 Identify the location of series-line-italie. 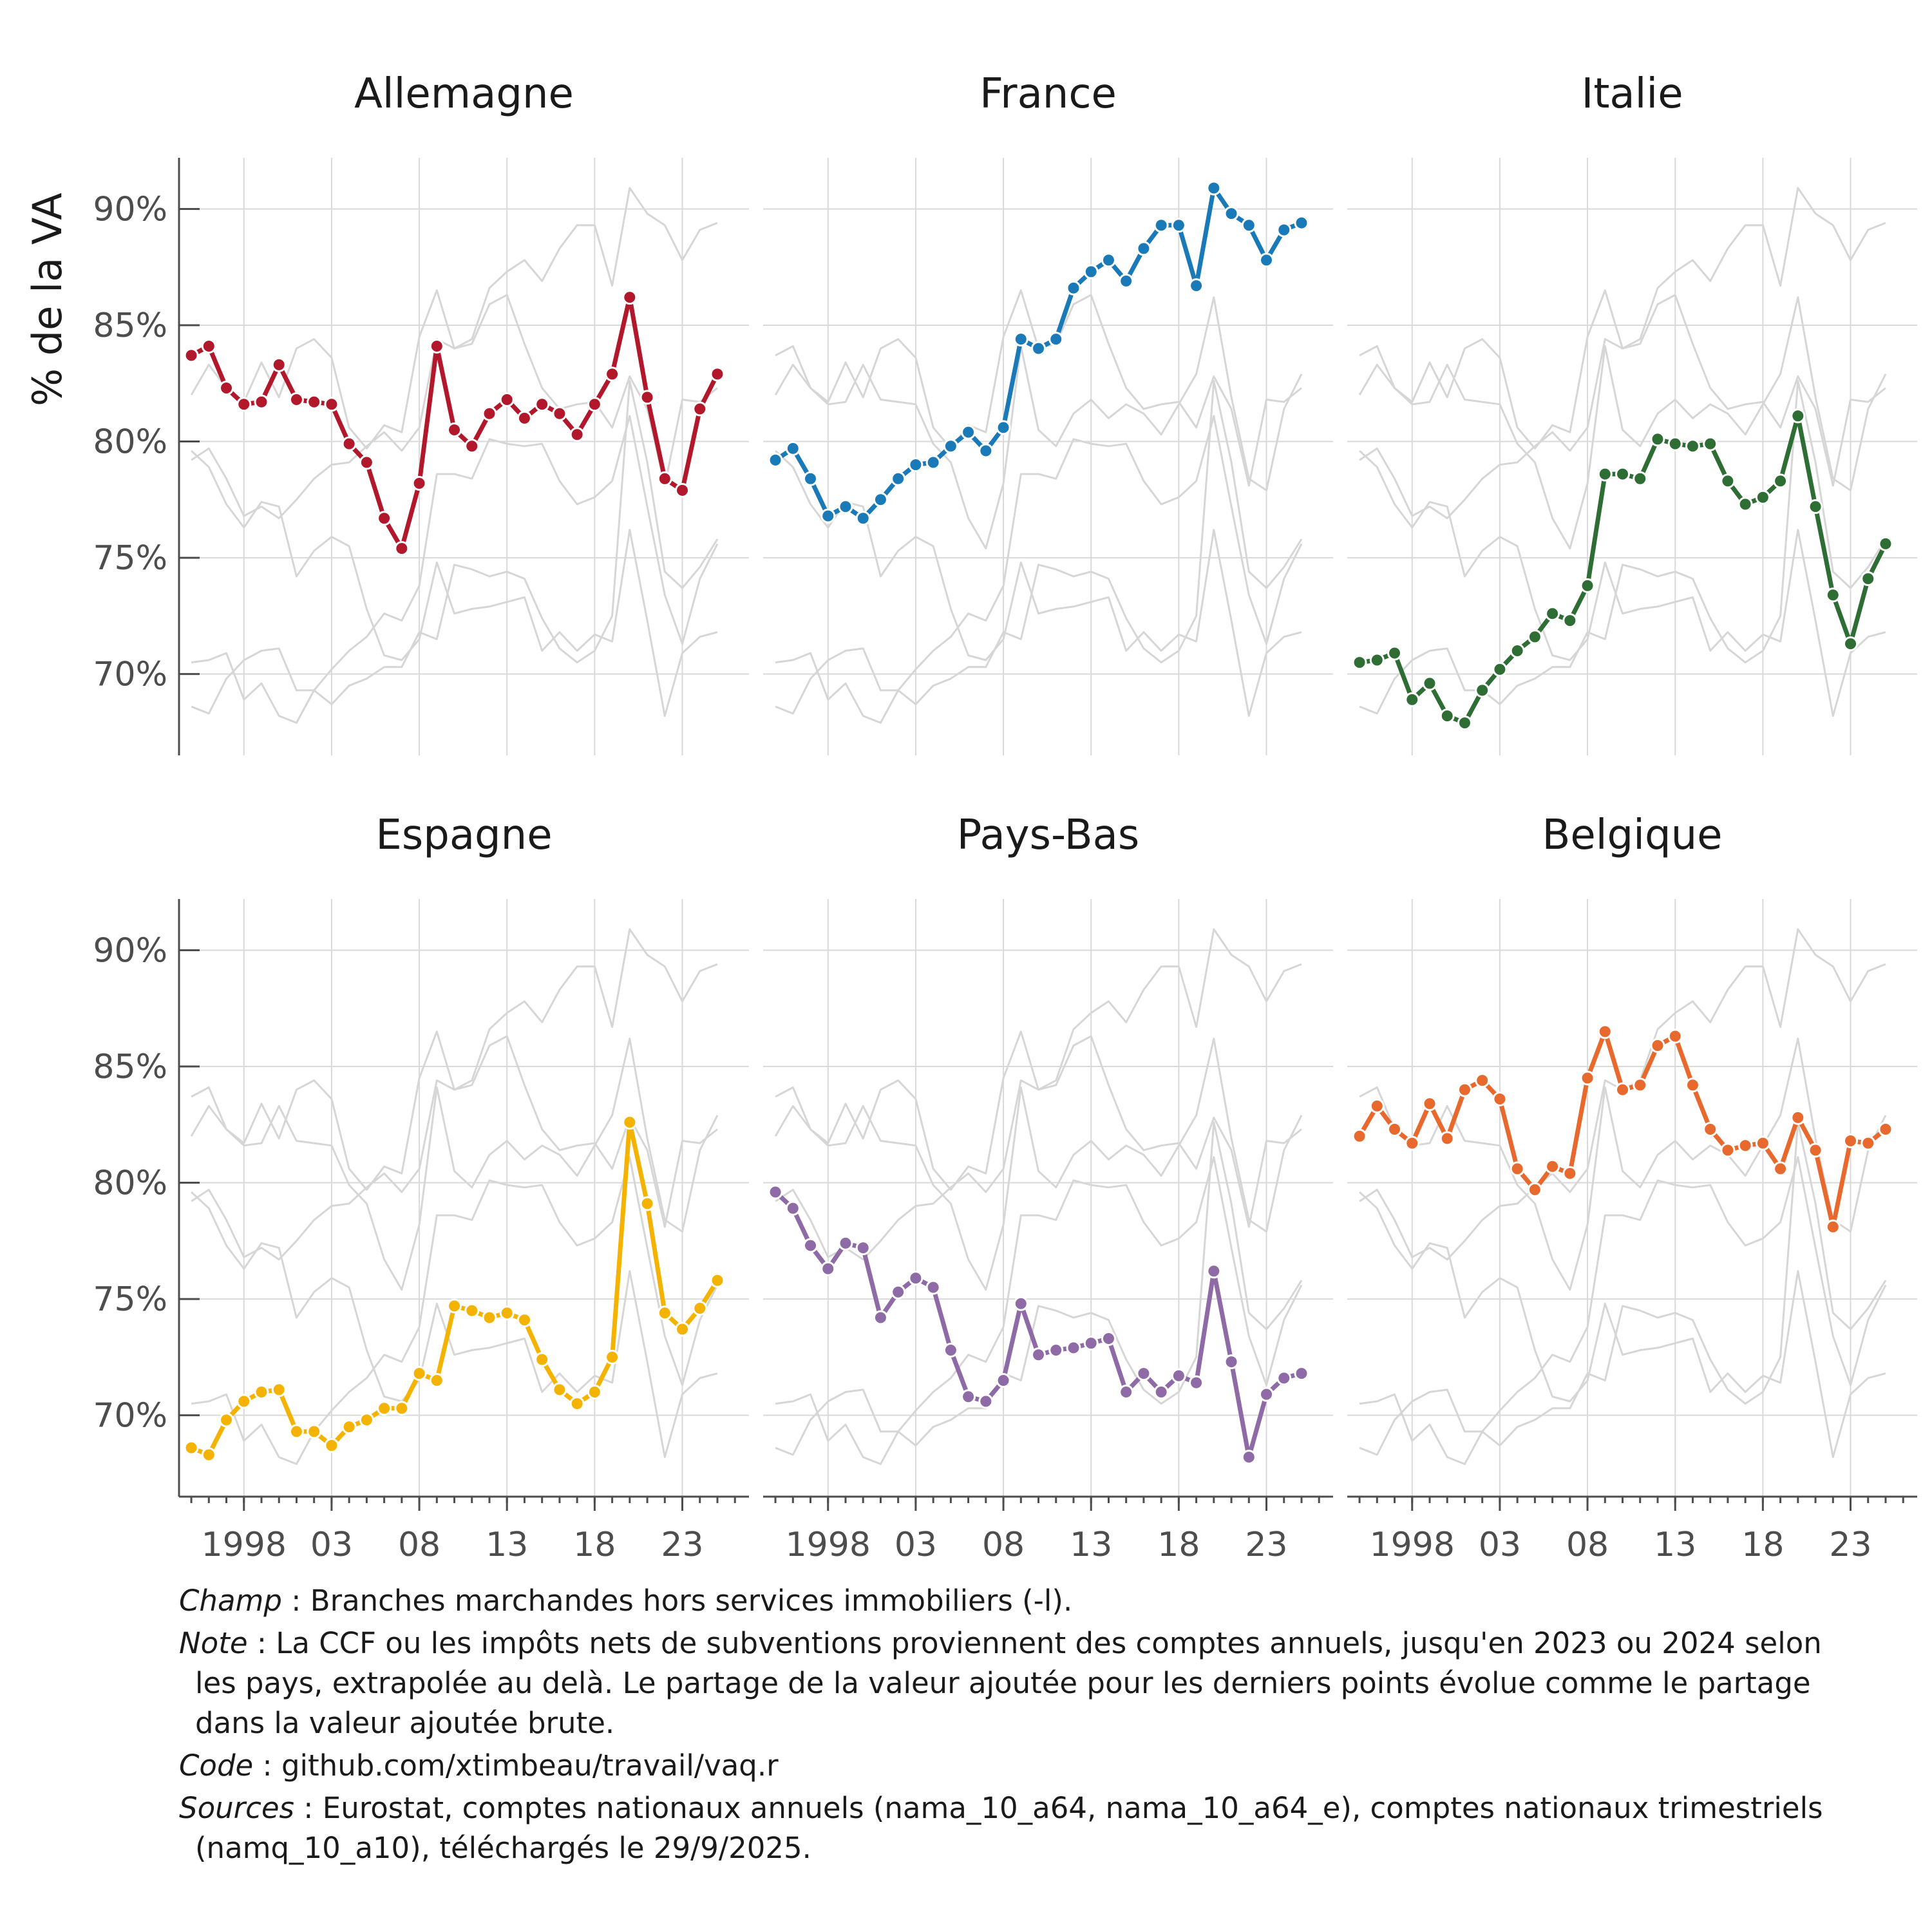
(1622, 569).